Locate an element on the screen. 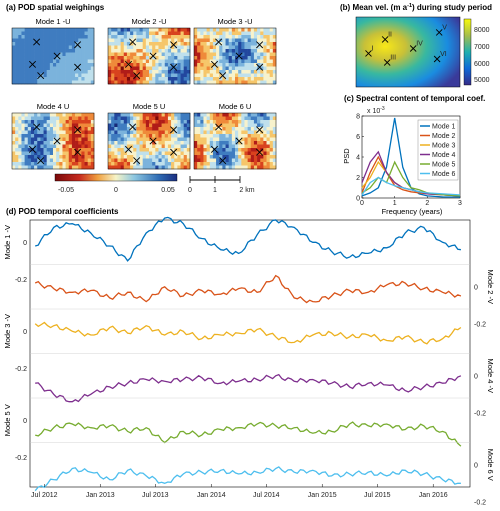 The height and width of the screenshot is (511, 500). x-tick-label: Jan 2013 is located at coordinates (100, 495).